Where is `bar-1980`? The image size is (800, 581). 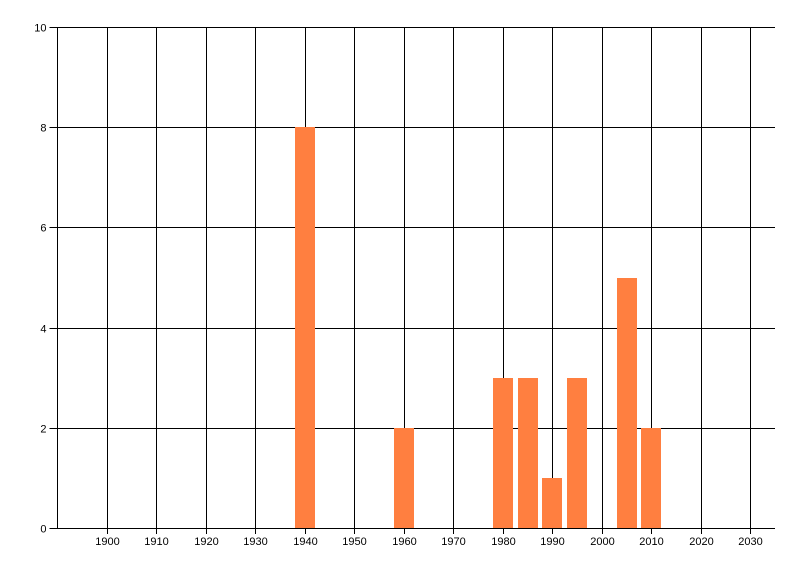 bar-1980 is located at coordinates (503, 453).